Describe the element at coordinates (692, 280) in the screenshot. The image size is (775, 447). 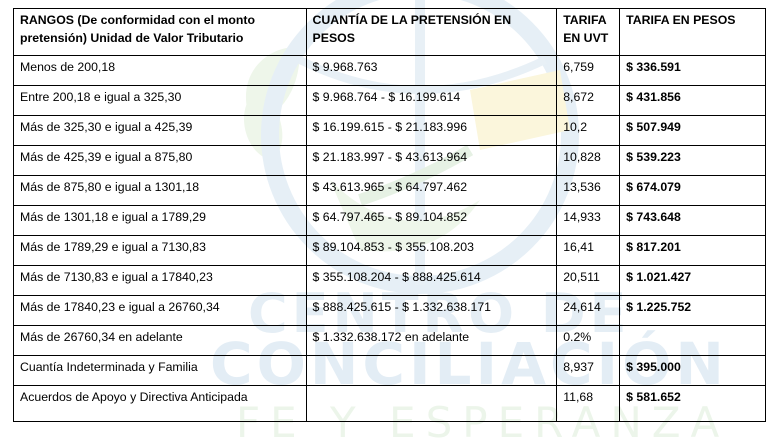
I see `cell-pesos: $ 1.021.427` at that location.